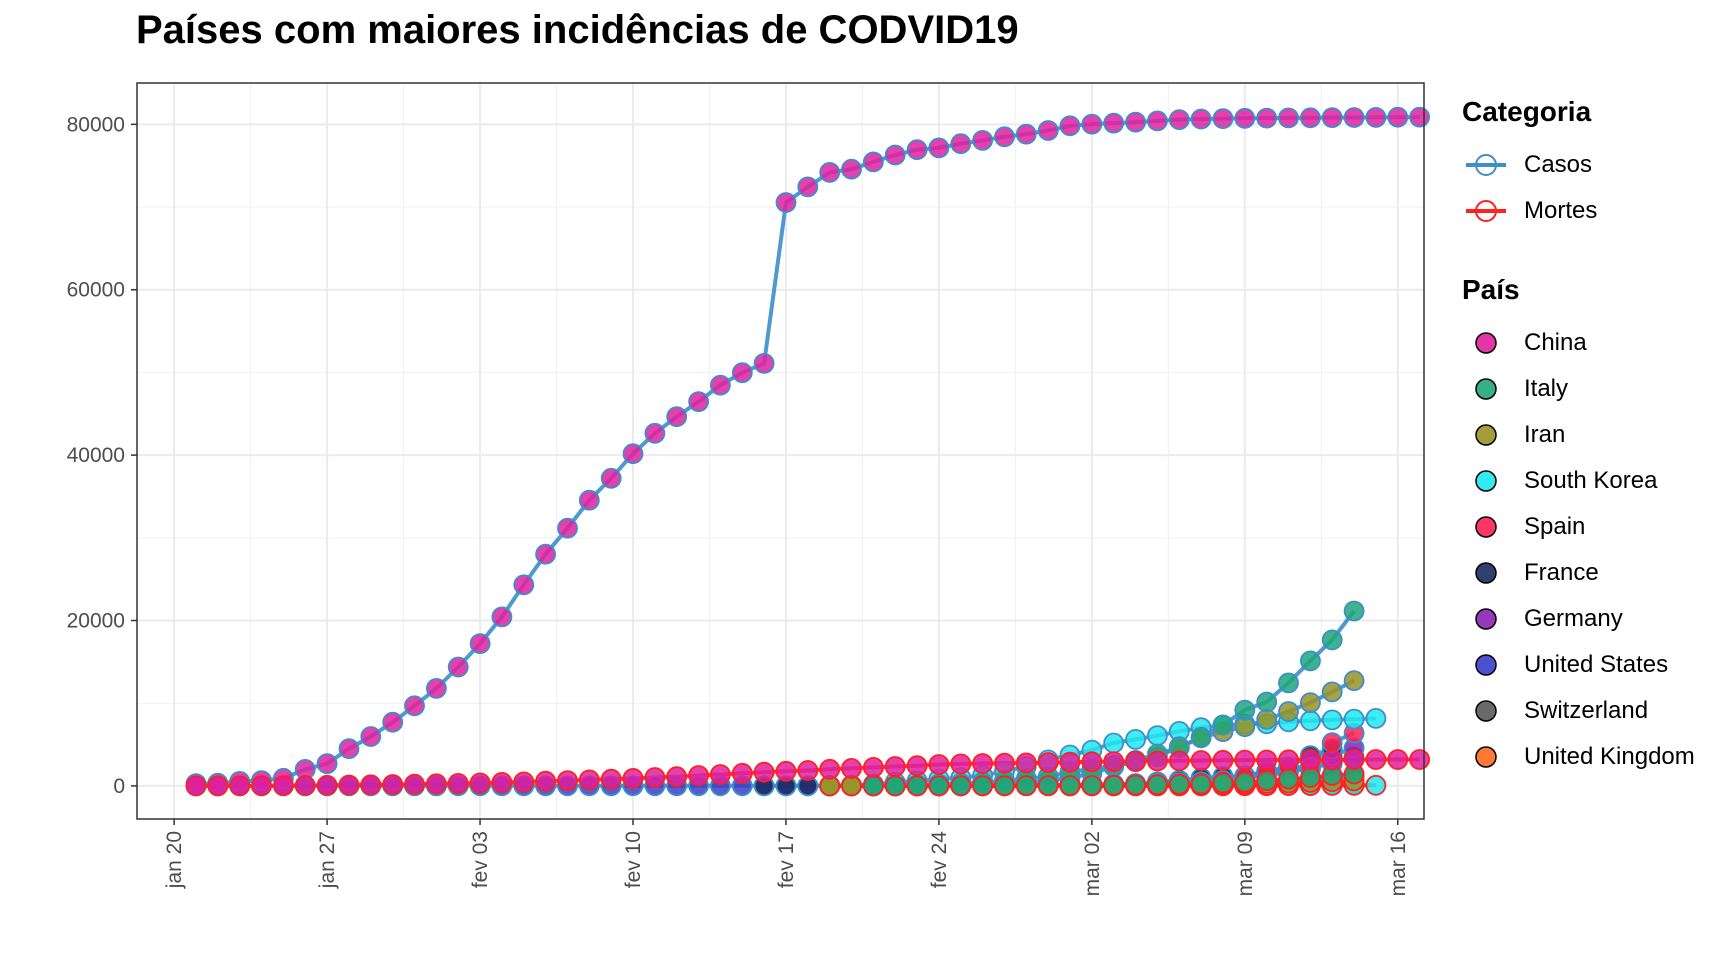 This screenshot has height=960, width=1728. Describe the element at coordinates (633, 859) in the screenshot. I see `x-tick-label: fev 10` at that location.